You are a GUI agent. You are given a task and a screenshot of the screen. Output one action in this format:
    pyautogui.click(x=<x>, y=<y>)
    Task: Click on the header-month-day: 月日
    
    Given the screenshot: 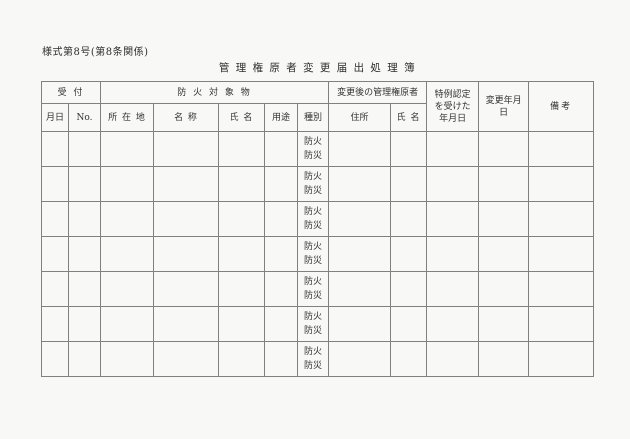 What is the action you would take?
    pyautogui.click(x=55, y=117)
    